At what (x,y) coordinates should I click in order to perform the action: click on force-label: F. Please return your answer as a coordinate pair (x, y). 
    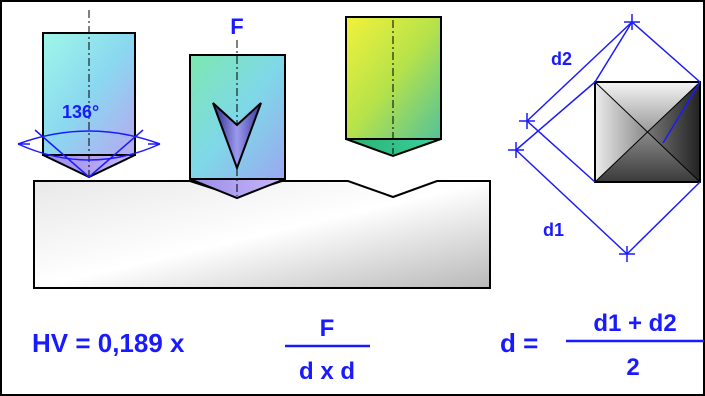
    Looking at the image, I should click on (236, 26).